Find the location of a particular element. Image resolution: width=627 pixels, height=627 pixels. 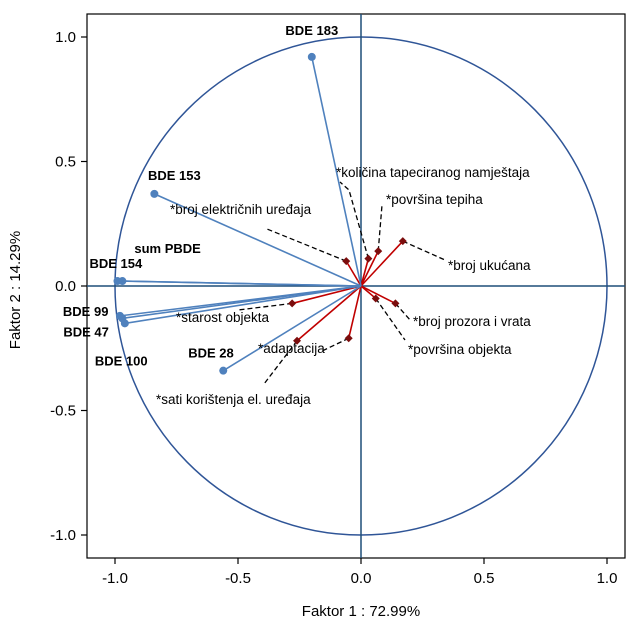

y-tick-label: 0.0 is located at coordinates (65, 286).